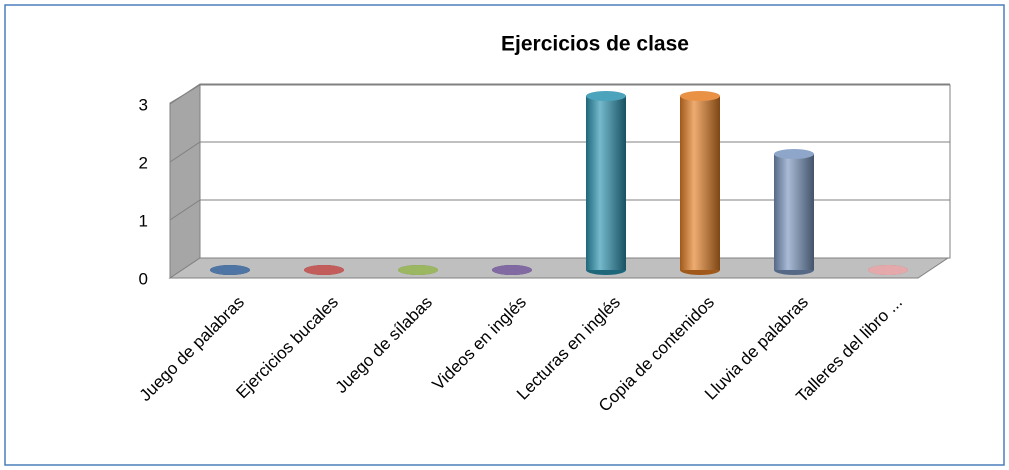  Describe the element at coordinates (185, 181) in the screenshot. I see `side-wall` at that location.